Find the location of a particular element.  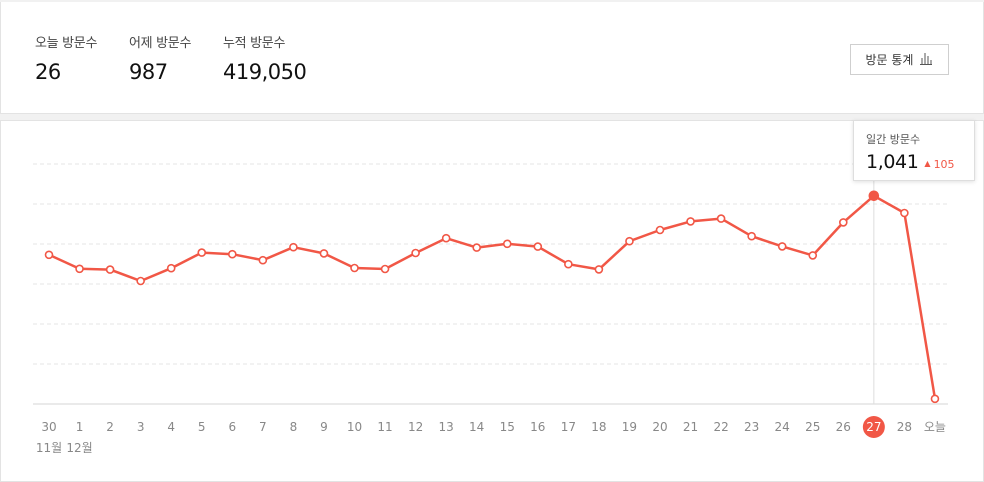

x-tick-label: 1 is located at coordinates (80, 427).